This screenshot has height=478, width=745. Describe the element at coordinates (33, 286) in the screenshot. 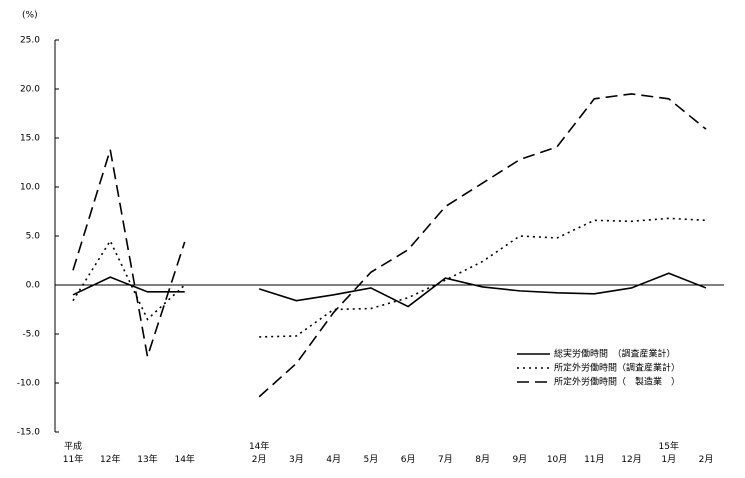

I see `y-tick-label: 0.0` at that location.